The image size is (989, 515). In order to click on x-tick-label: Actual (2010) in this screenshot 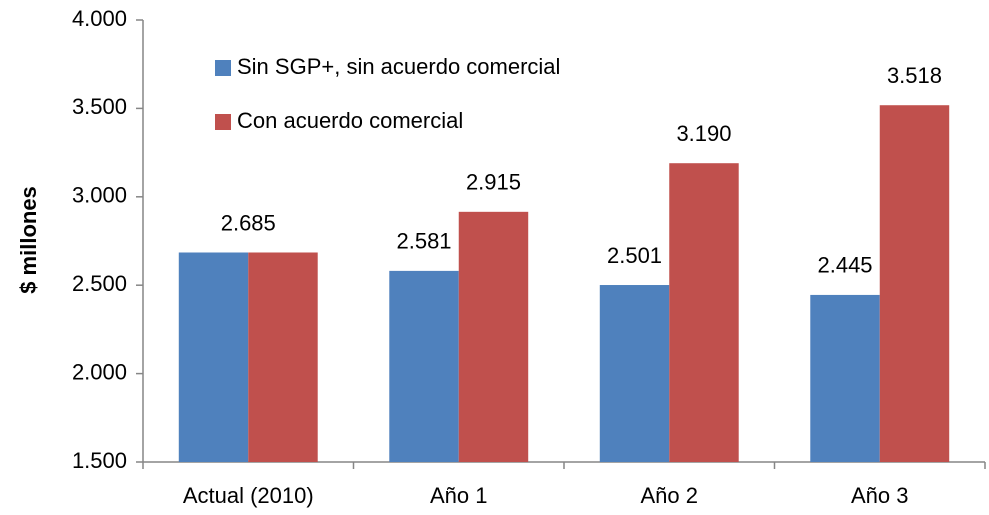, I will do `click(248, 495)`.